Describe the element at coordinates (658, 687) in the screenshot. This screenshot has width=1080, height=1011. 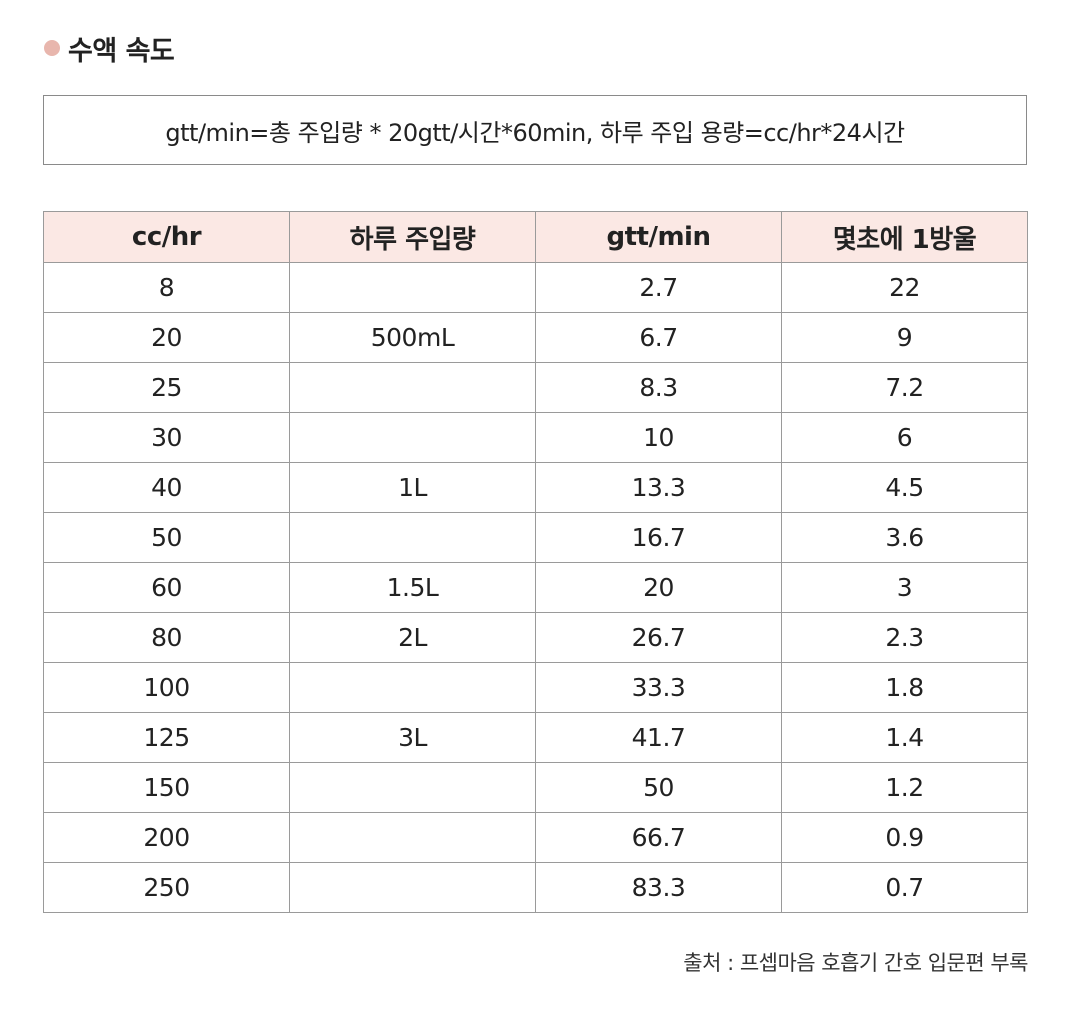
I see `cell-gtt-min: 33.3` at that location.